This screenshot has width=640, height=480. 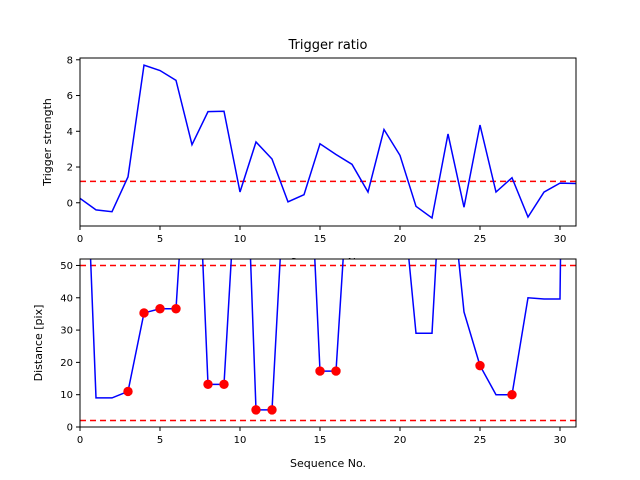 What do you see at coordinates (328, 463) in the screenshot?
I see `x-axis-label: Sequence No.` at bounding box center [328, 463].